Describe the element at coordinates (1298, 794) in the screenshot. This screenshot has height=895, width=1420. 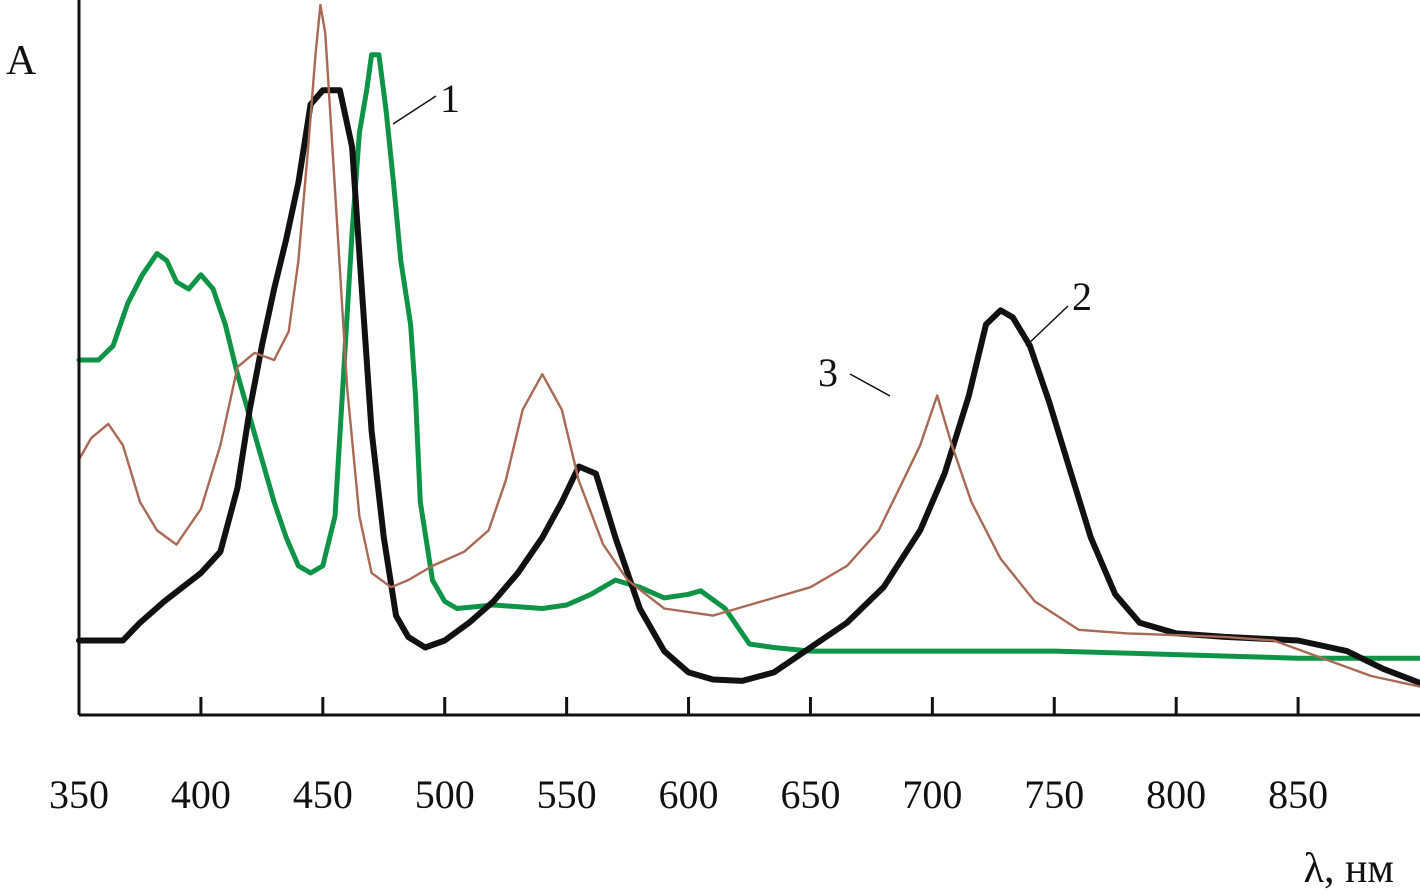
I see `x-tick-label-850: 850` at that location.